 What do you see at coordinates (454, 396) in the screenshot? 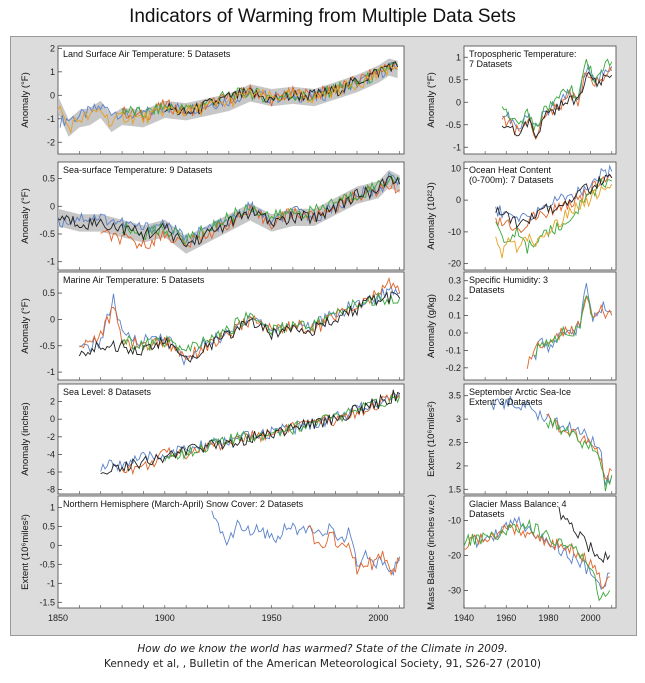
I see `y-tick-label: 3.5` at bounding box center [454, 396].